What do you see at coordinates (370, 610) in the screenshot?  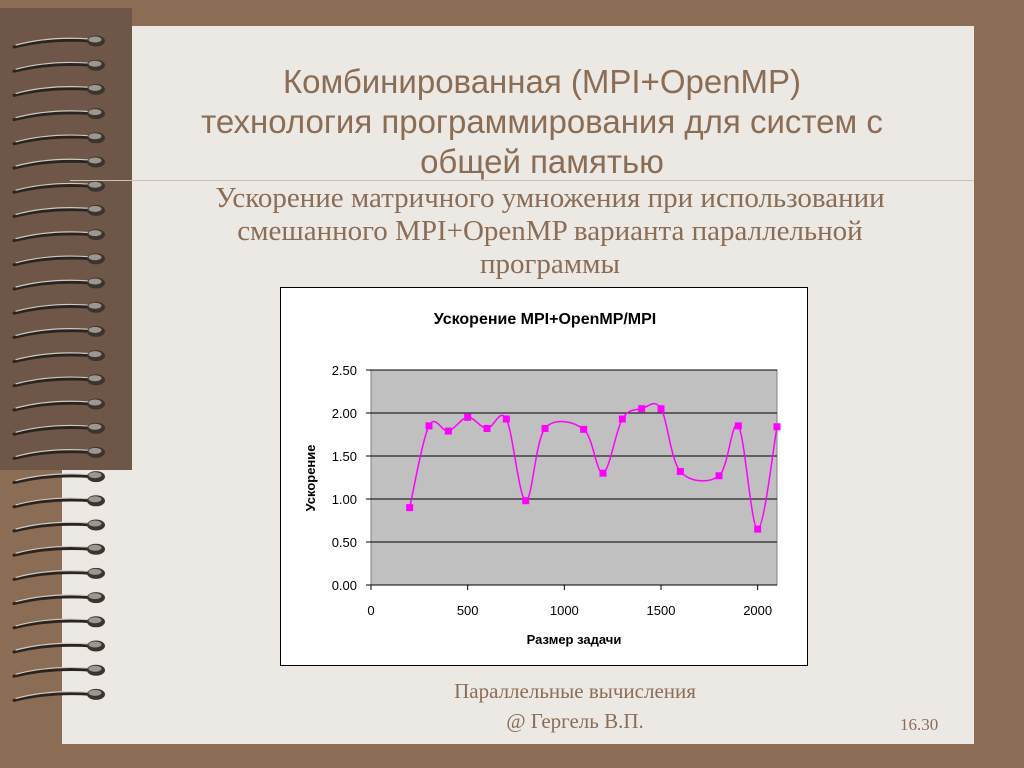 I see `x-tick-label: 0` at bounding box center [370, 610].